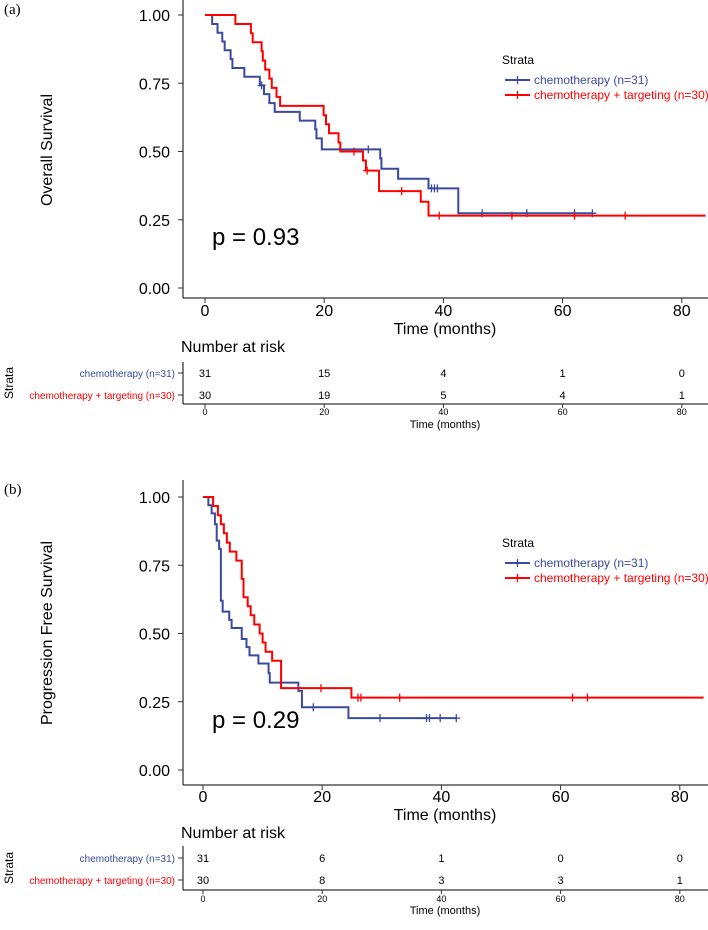 The height and width of the screenshot is (930, 708). Describe the element at coordinates (47, 633) in the screenshot. I see `y-axis-title: Progression Free Survival` at that location.